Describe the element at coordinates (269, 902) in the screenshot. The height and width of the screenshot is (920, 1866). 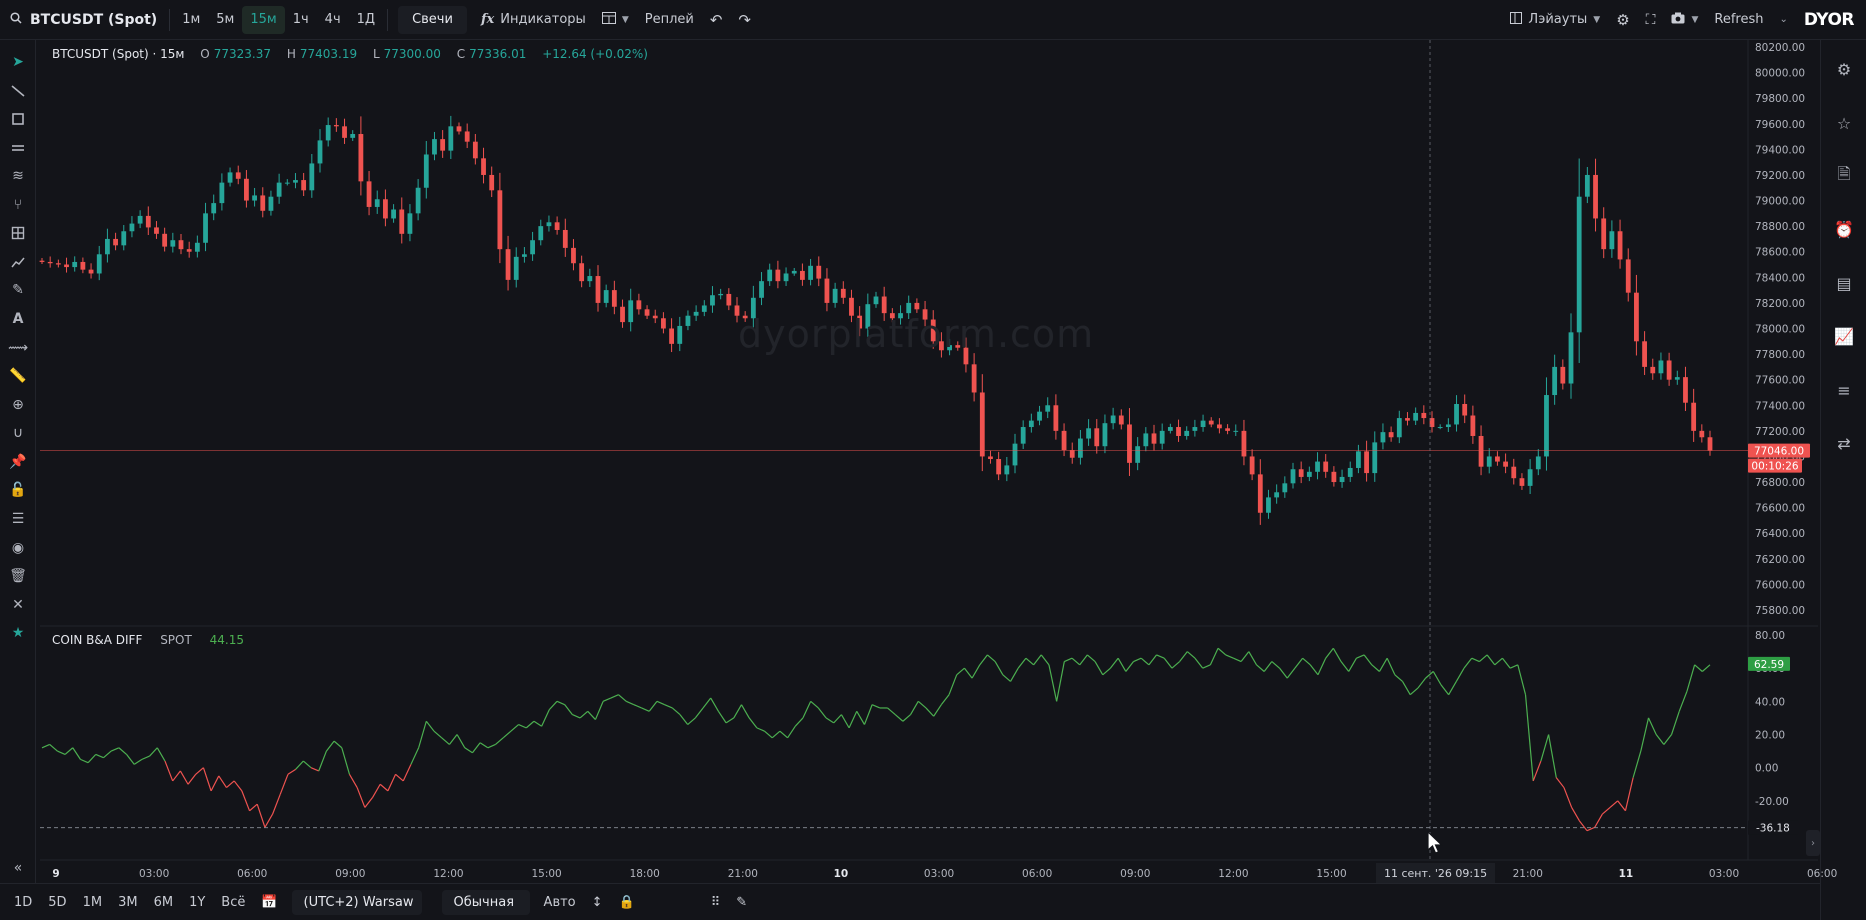
I see `go-to-date-button: 📅` at that location.